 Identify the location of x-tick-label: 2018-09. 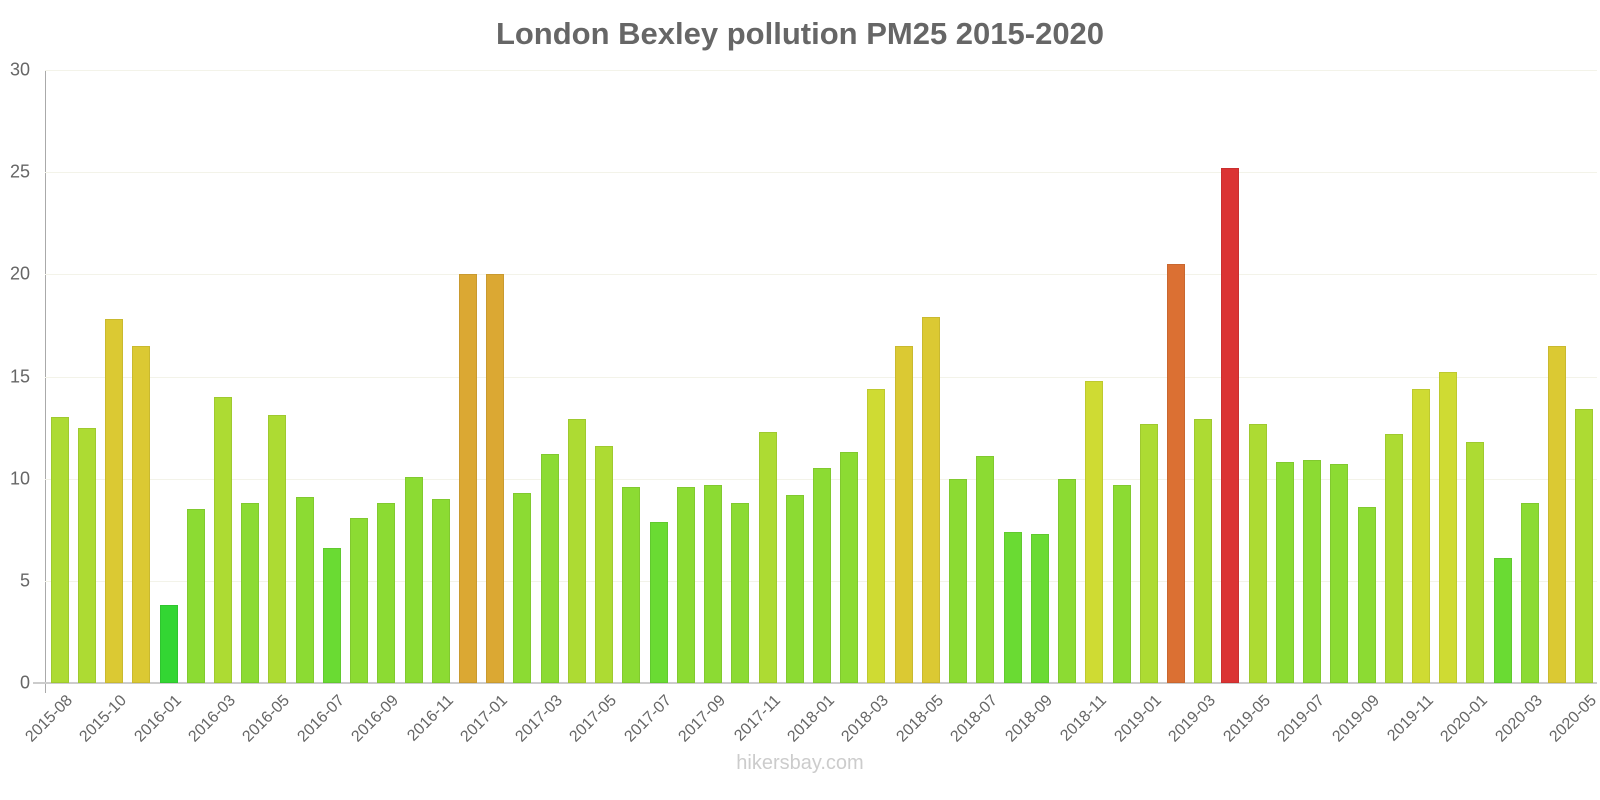
(1029, 719).